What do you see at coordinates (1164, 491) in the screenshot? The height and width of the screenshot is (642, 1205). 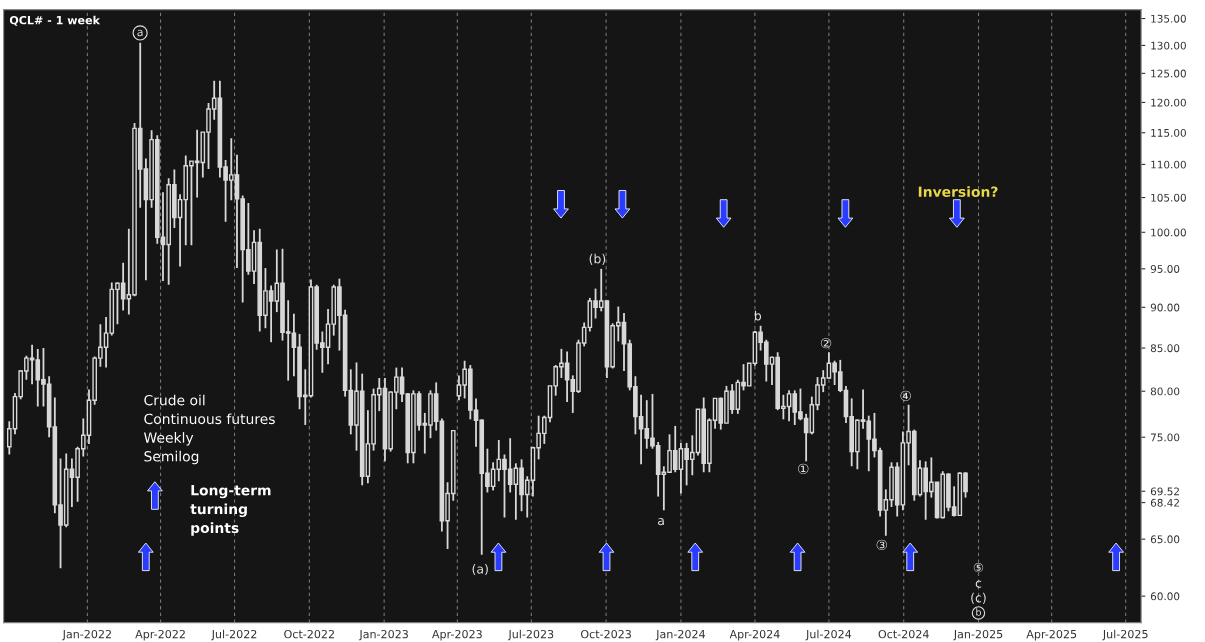 I see `y-tick-label: 69.52` at bounding box center [1164, 491].